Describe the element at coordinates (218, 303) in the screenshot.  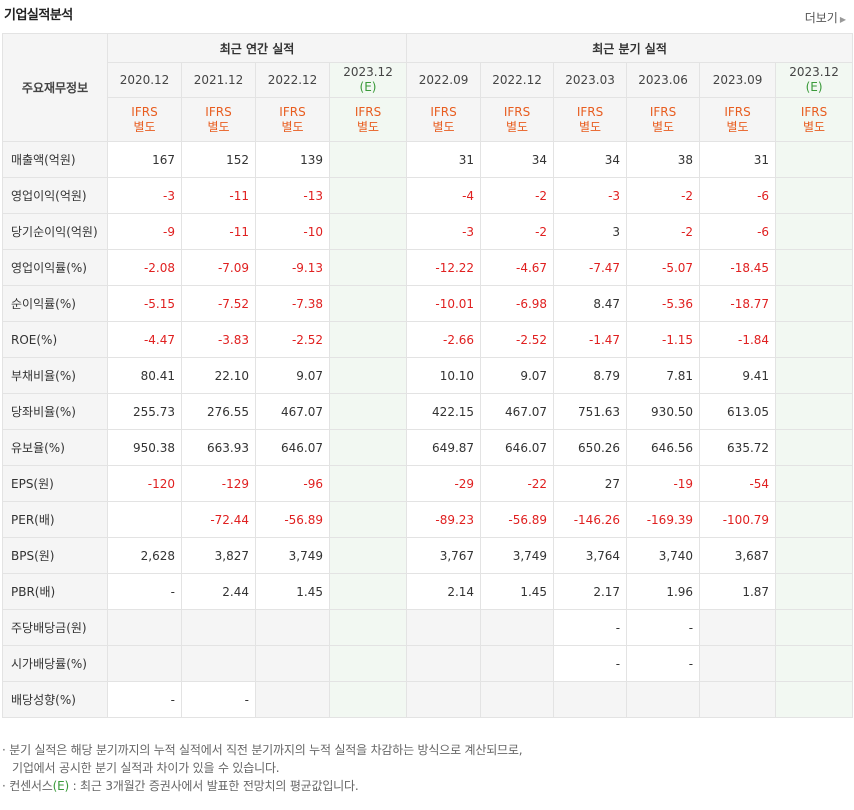
I see `table-cell: -7.52` at that location.